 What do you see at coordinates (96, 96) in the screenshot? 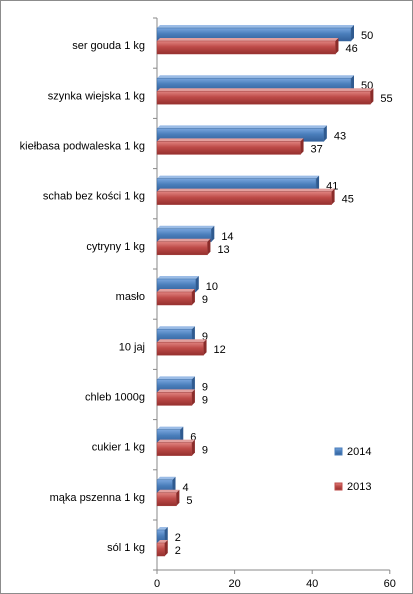
I see `category-label: szynka wiejska 1 kg` at bounding box center [96, 96].